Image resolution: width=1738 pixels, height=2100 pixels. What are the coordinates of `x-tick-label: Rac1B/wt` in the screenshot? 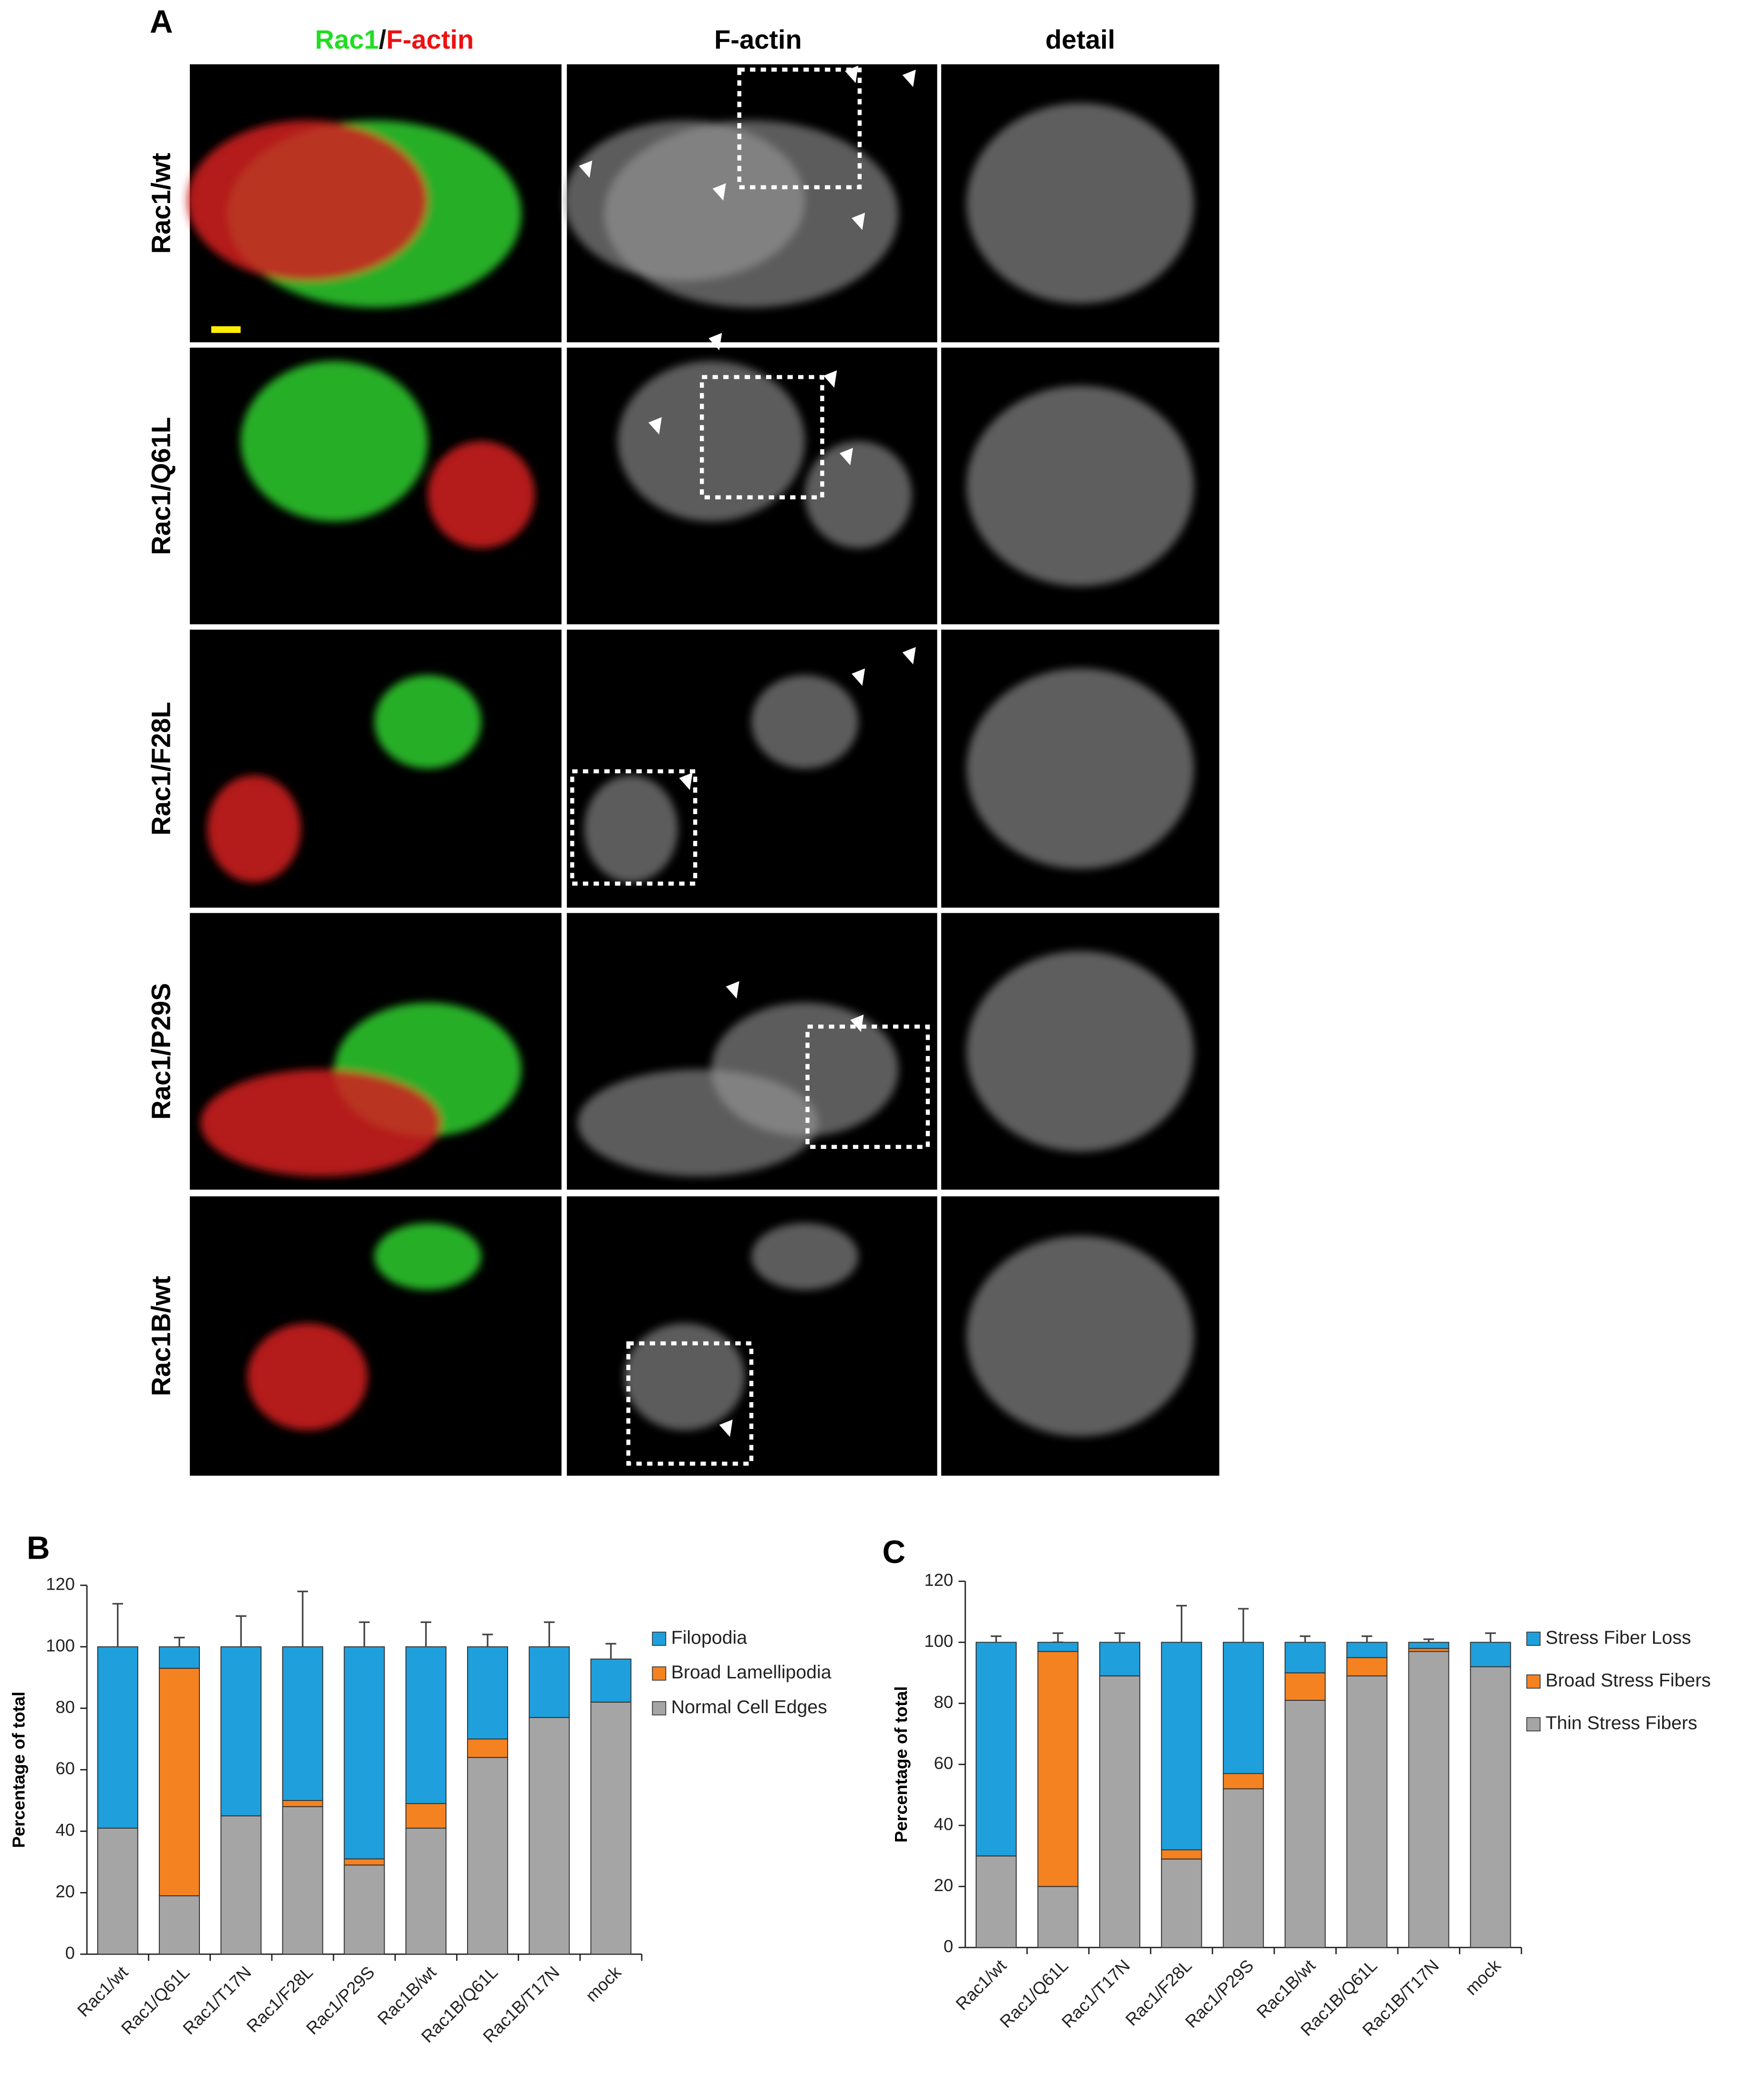 It's located at (1286, 1988).